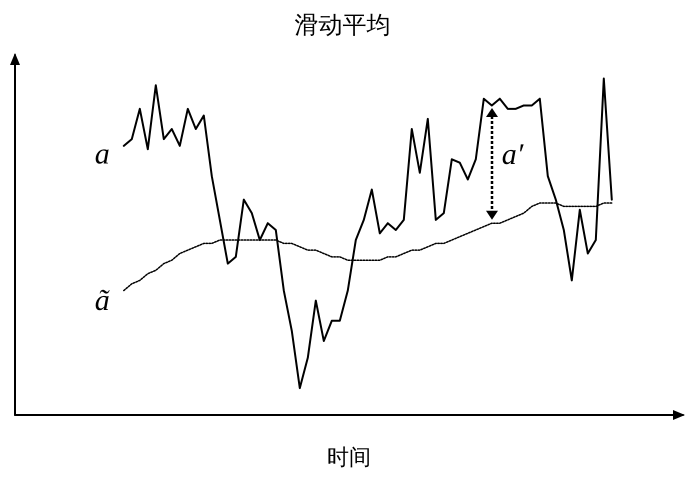 This screenshot has height=478, width=685. What do you see at coordinates (102, 301) in the screenshot?
I see `series-label: ã` at bounding box center [102, 301].